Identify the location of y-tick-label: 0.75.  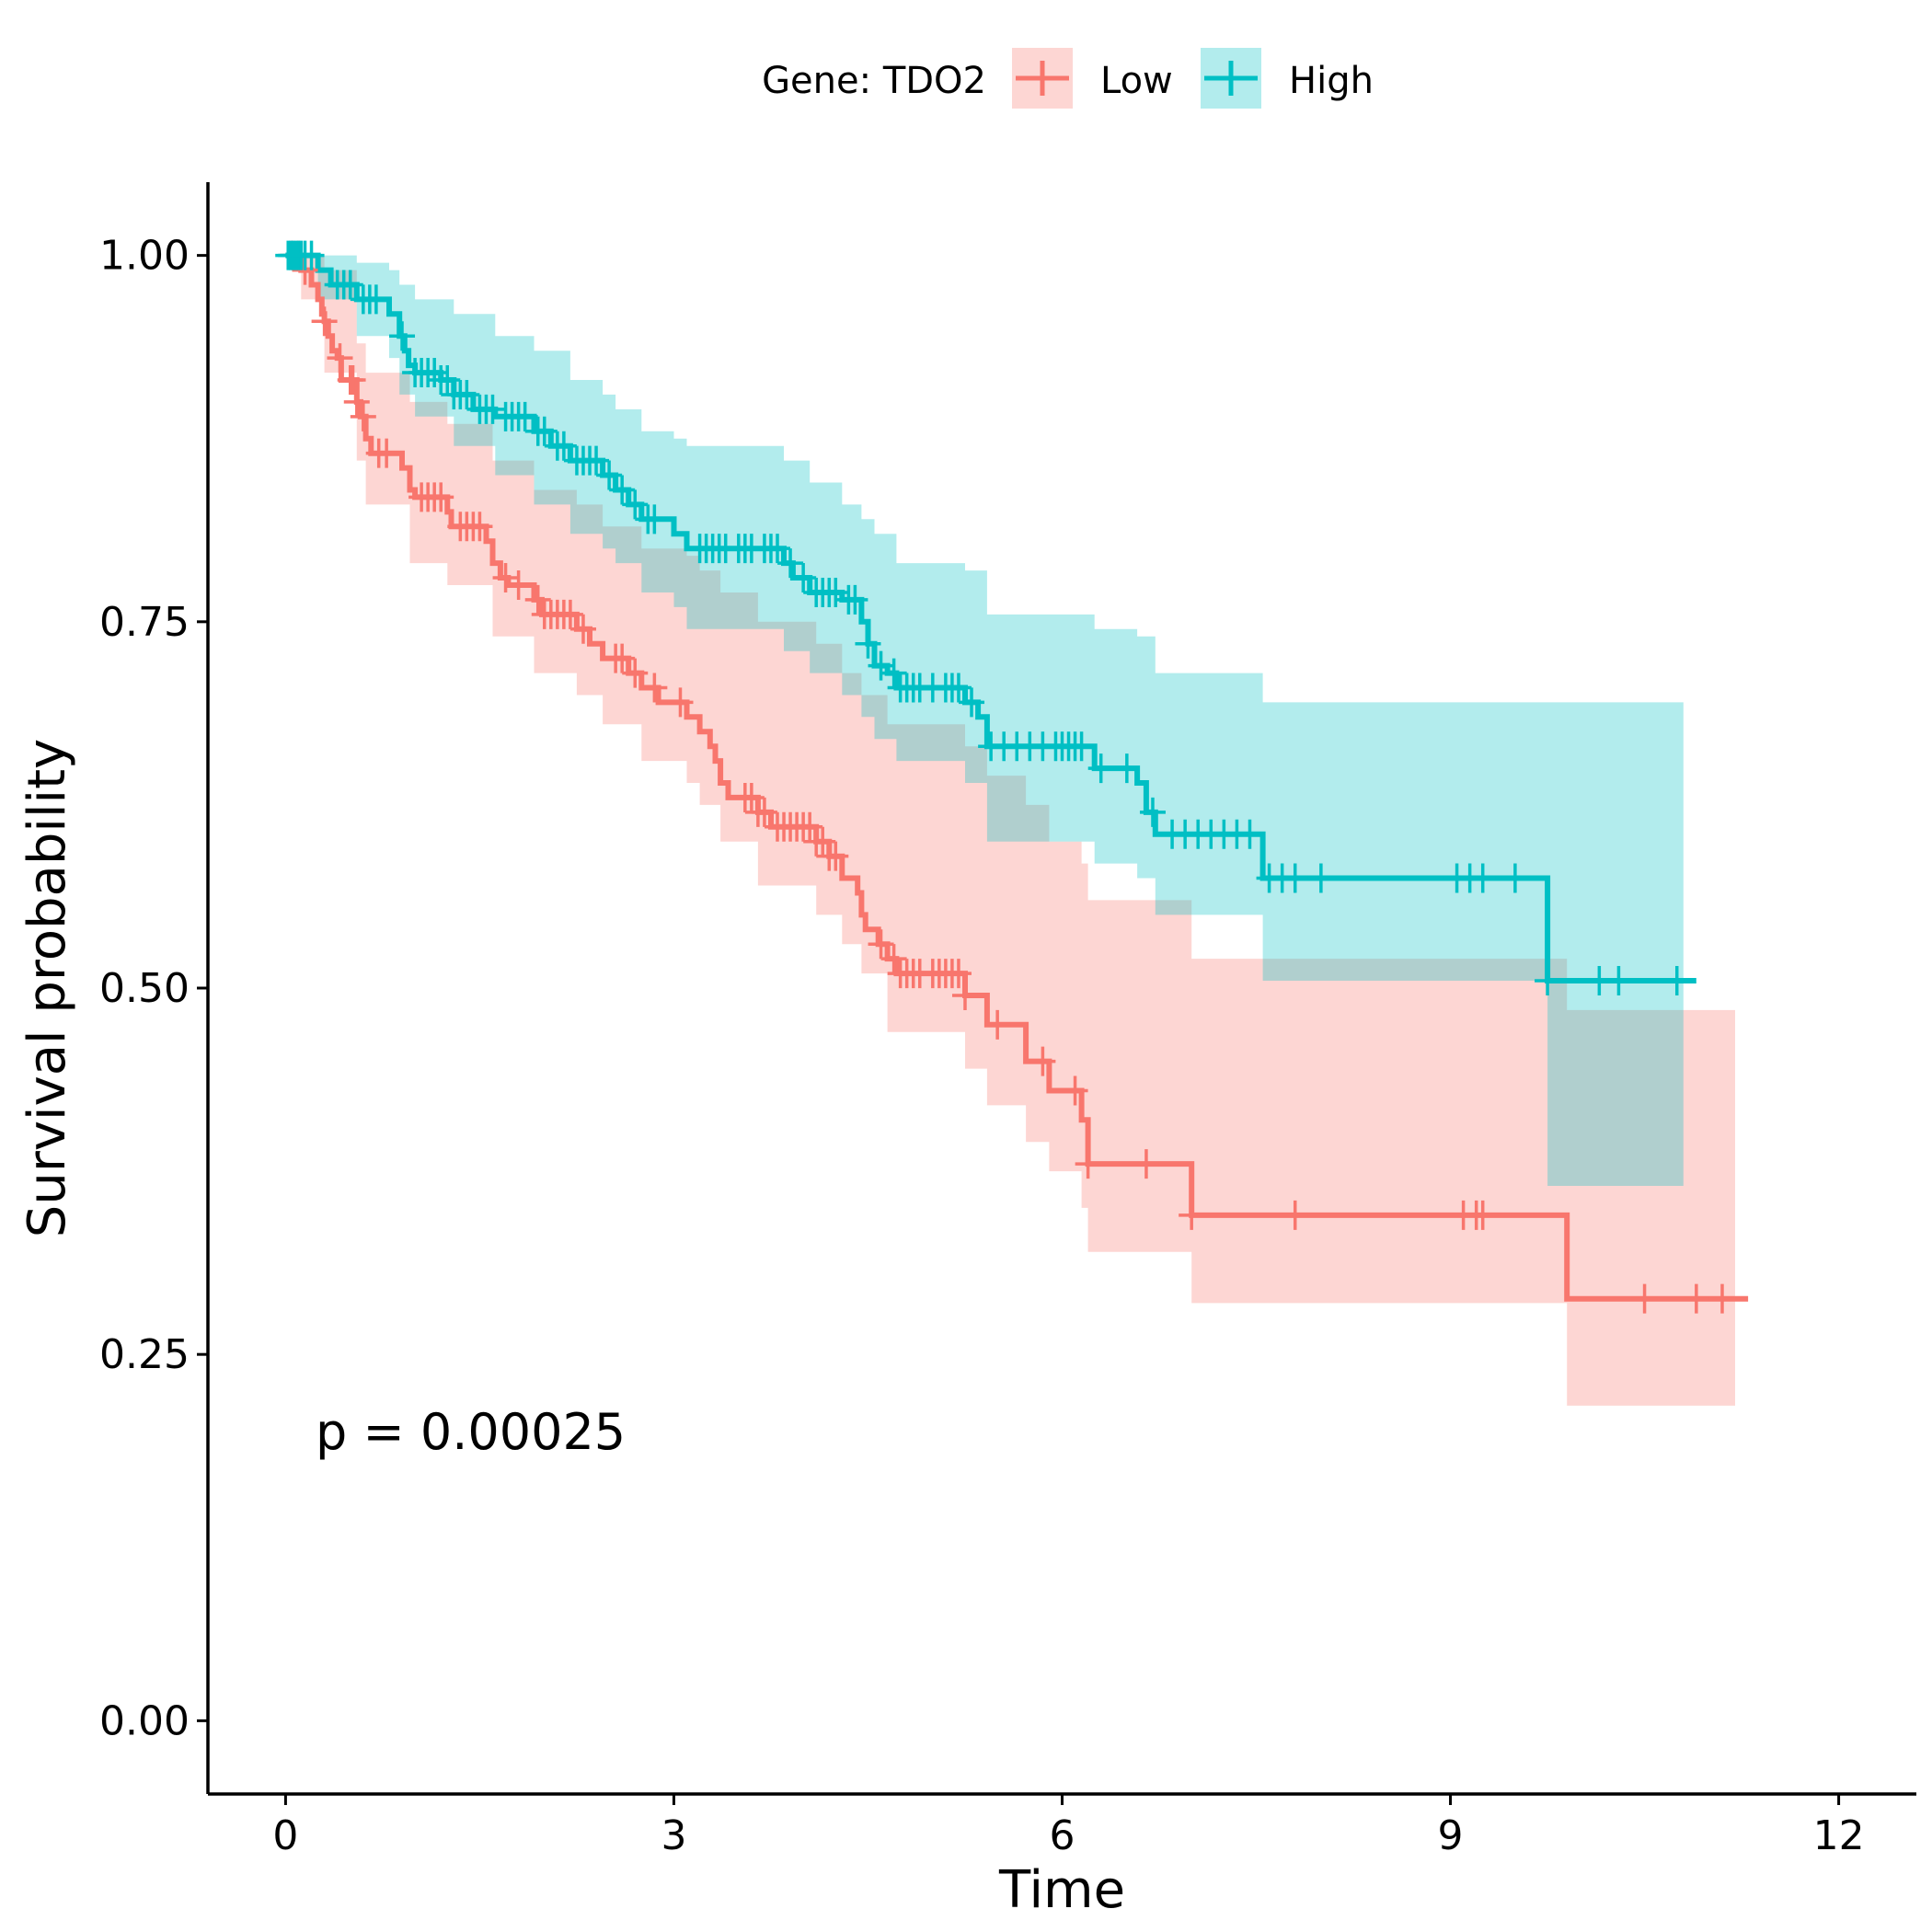
(144, 622).